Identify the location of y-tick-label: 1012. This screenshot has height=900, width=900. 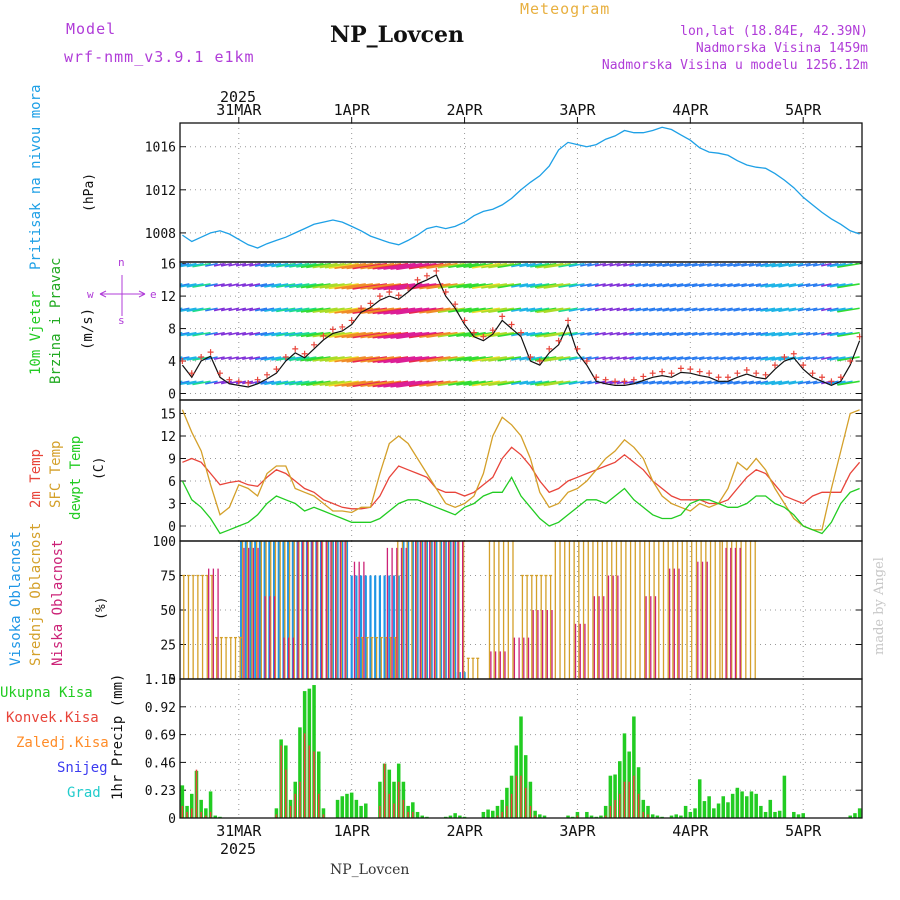
(160, 191).